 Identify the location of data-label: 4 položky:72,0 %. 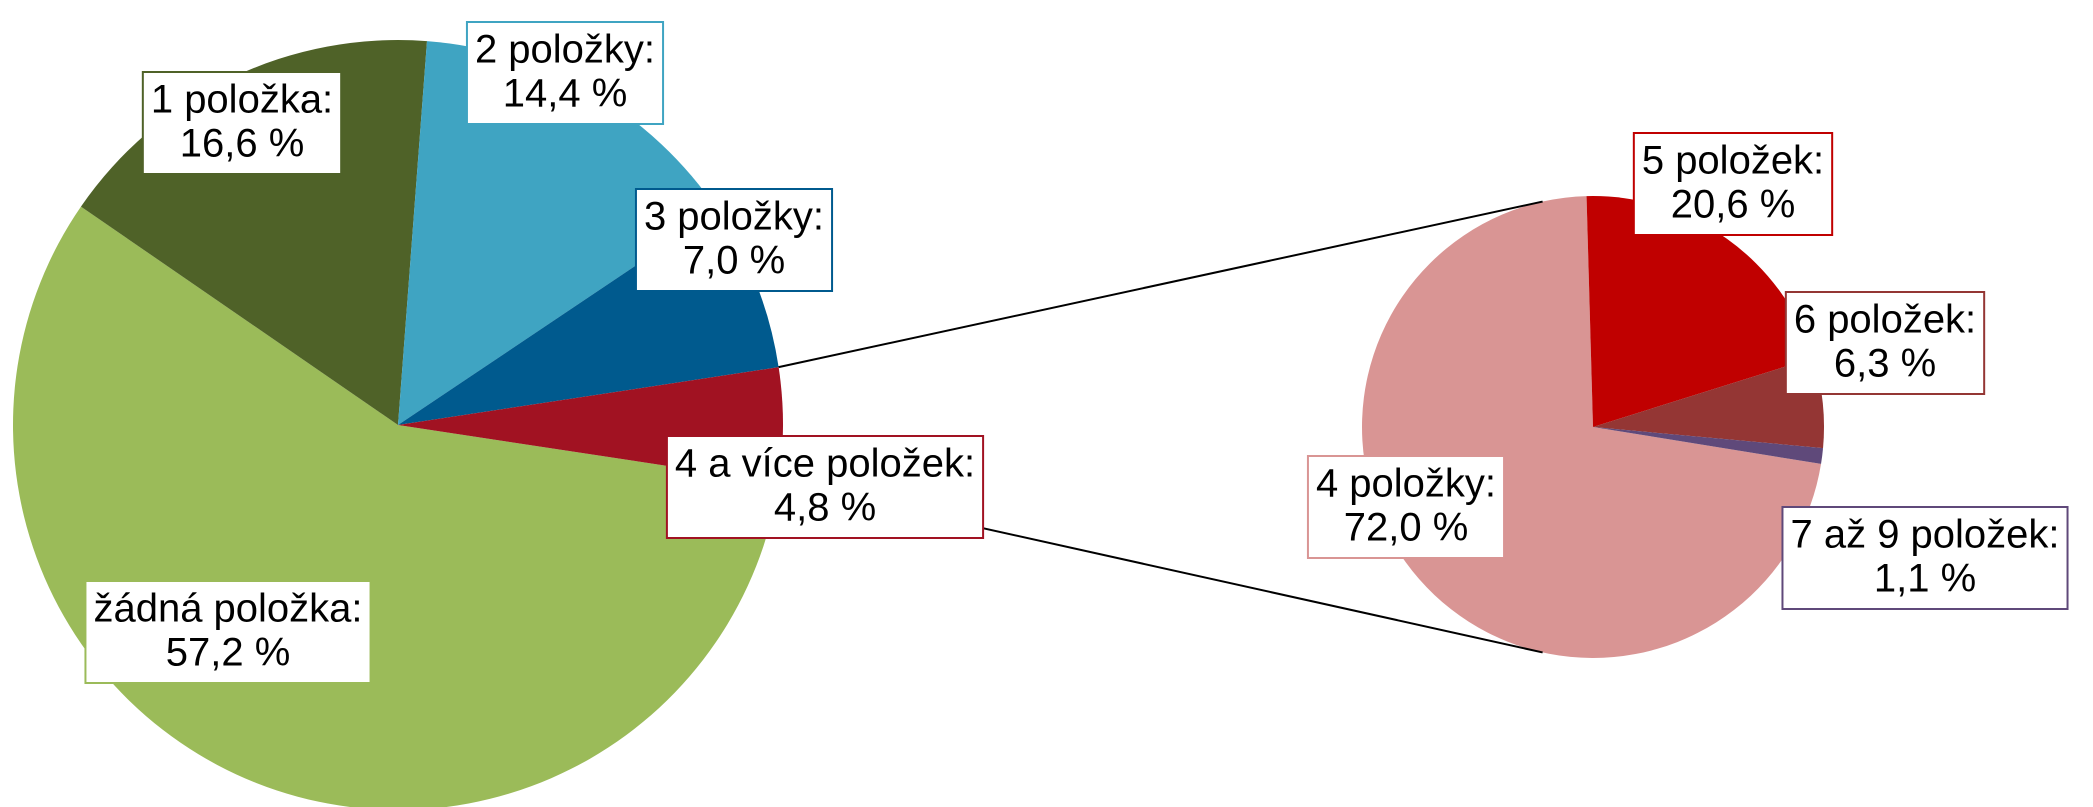
(1406, 507).